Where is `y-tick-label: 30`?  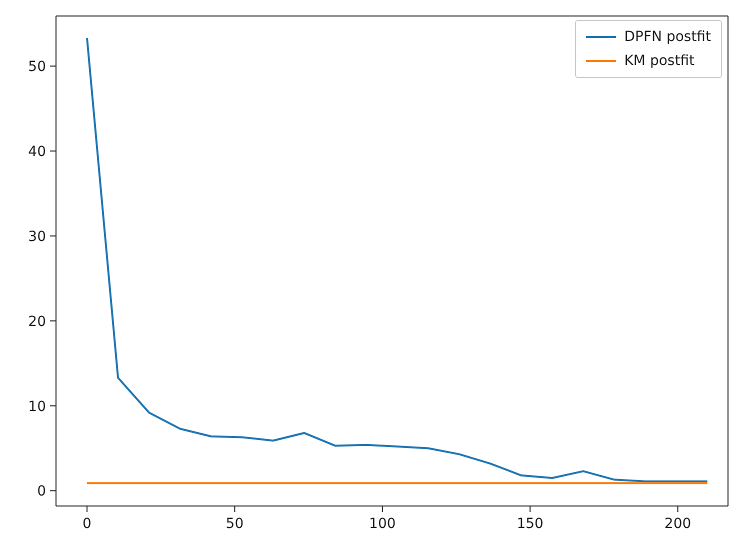
y-tick-label: 30 is located at coordinates (37, 236).